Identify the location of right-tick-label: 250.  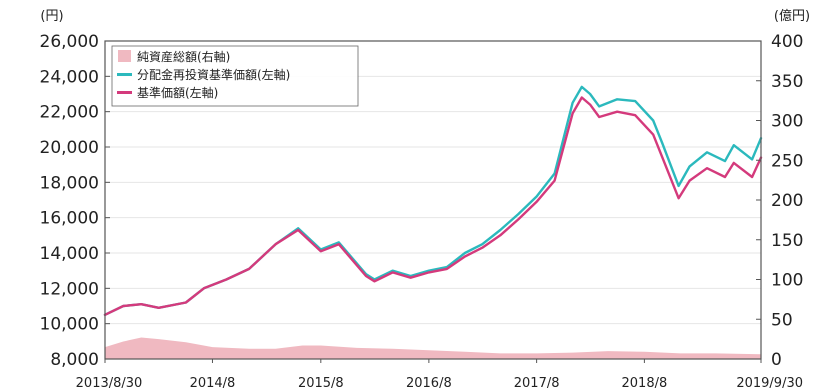
(787, 161).